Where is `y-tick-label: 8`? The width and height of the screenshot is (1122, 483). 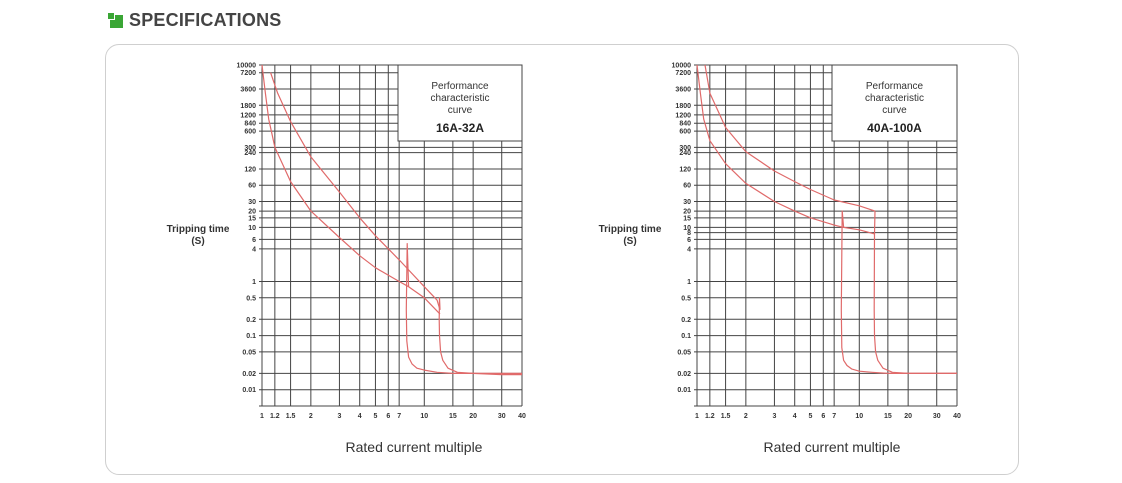 y-tick-label: 8 is located at coordinates (689, 233).